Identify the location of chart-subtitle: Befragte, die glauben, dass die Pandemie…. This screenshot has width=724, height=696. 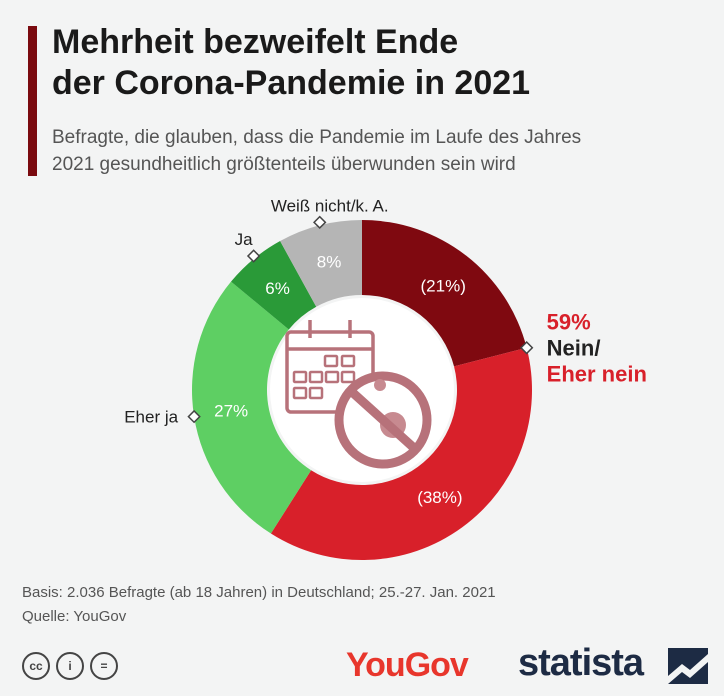
(317, 151).